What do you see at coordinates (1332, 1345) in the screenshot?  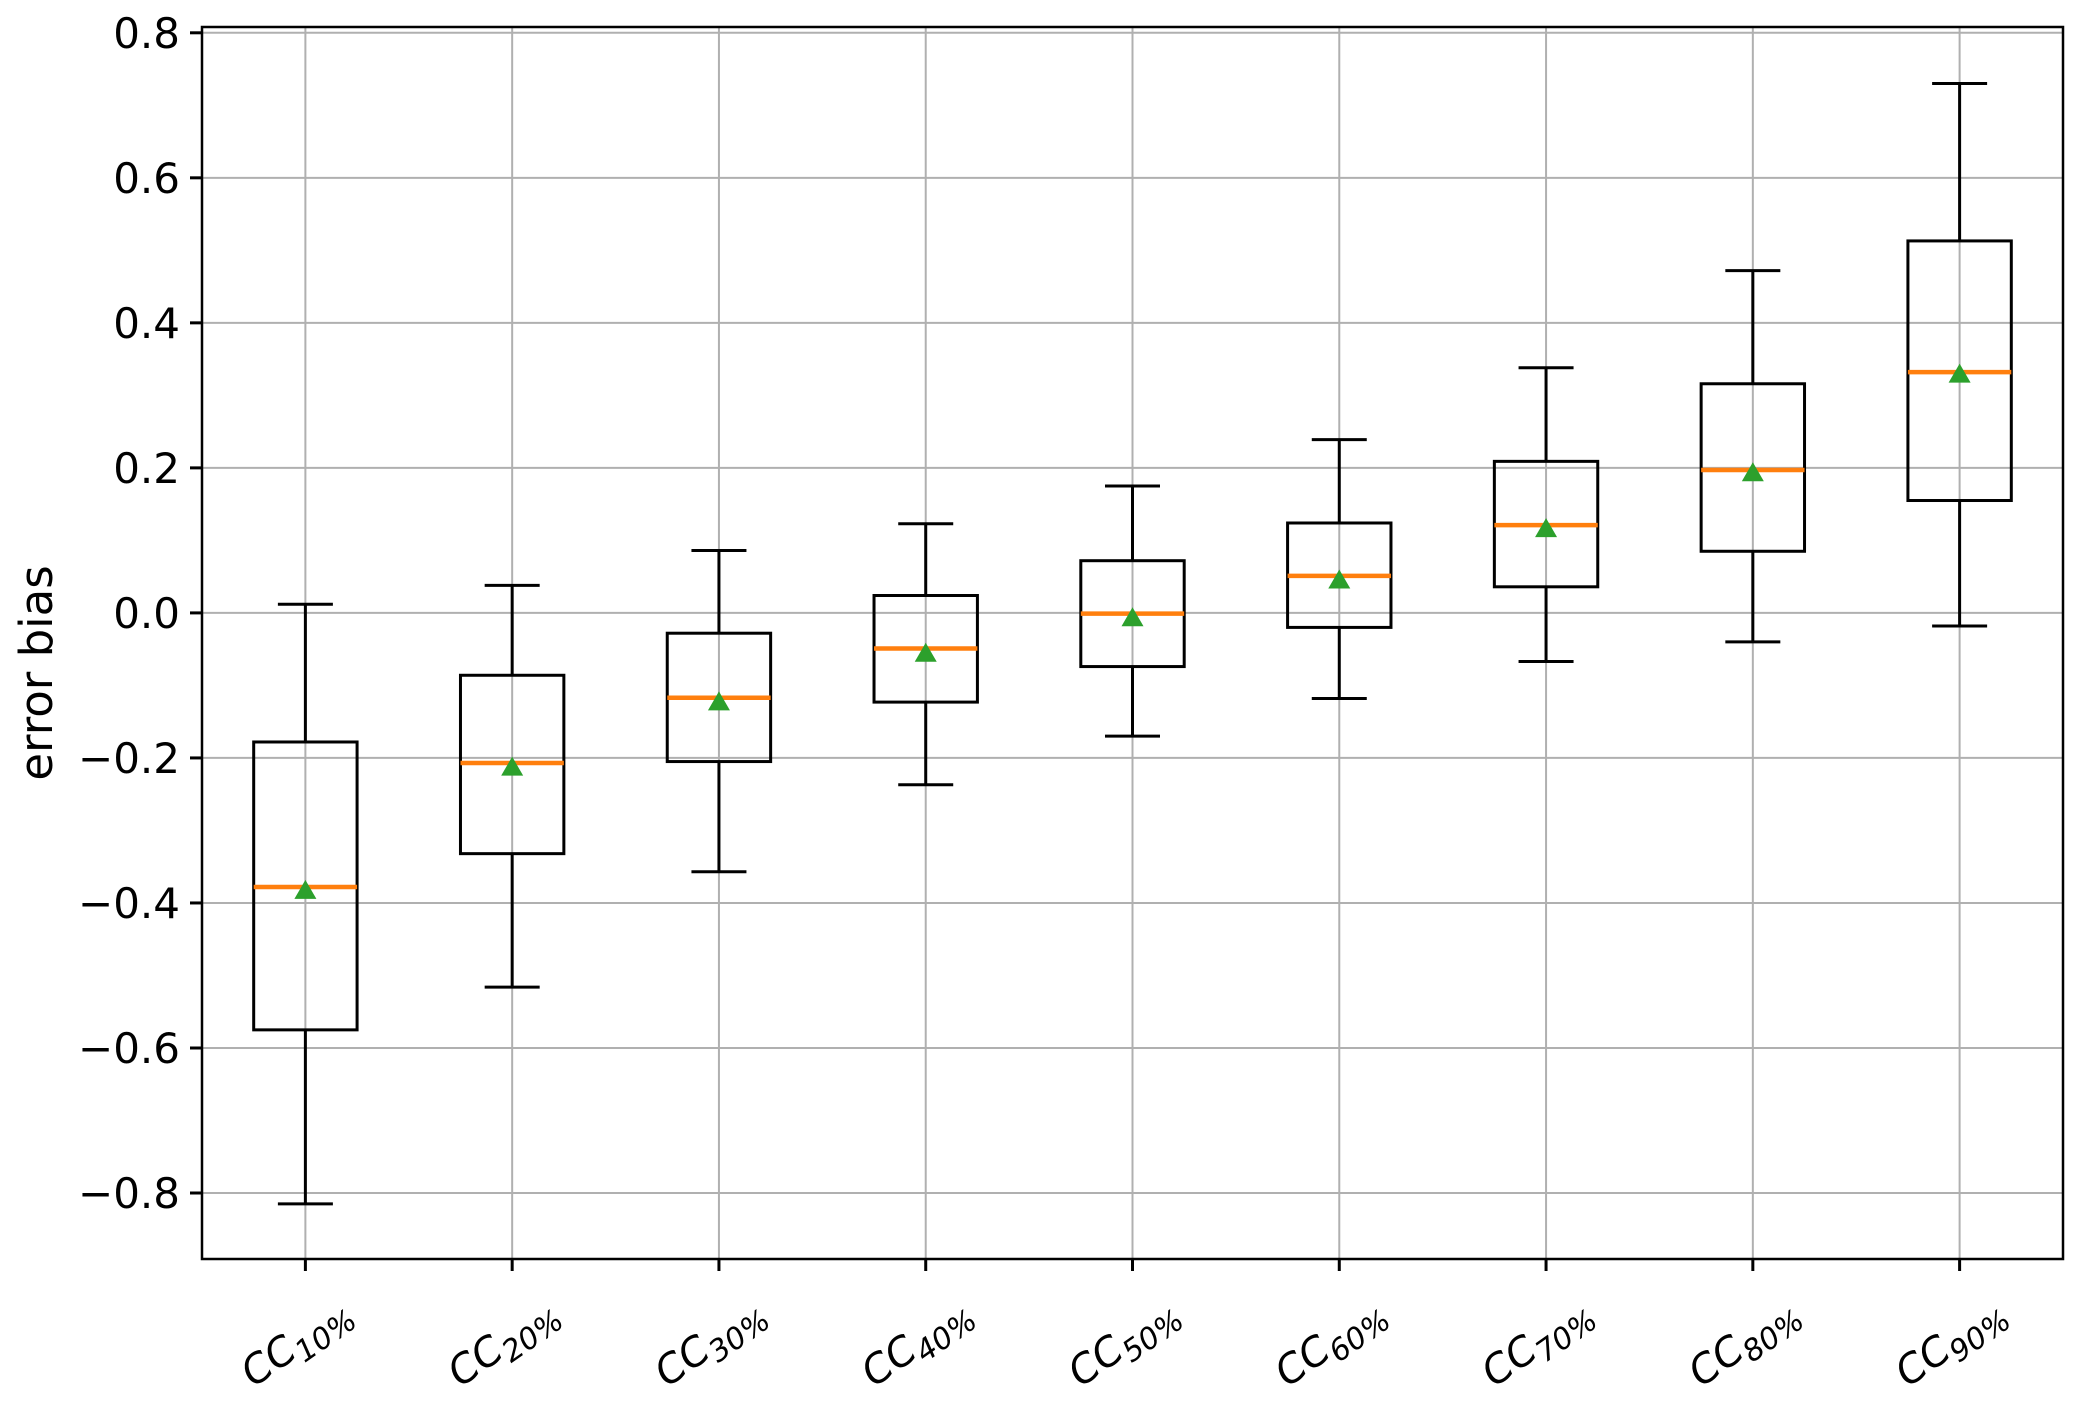 I see `x-tick-label: CC60%` at bounding box center [1332, 1345].